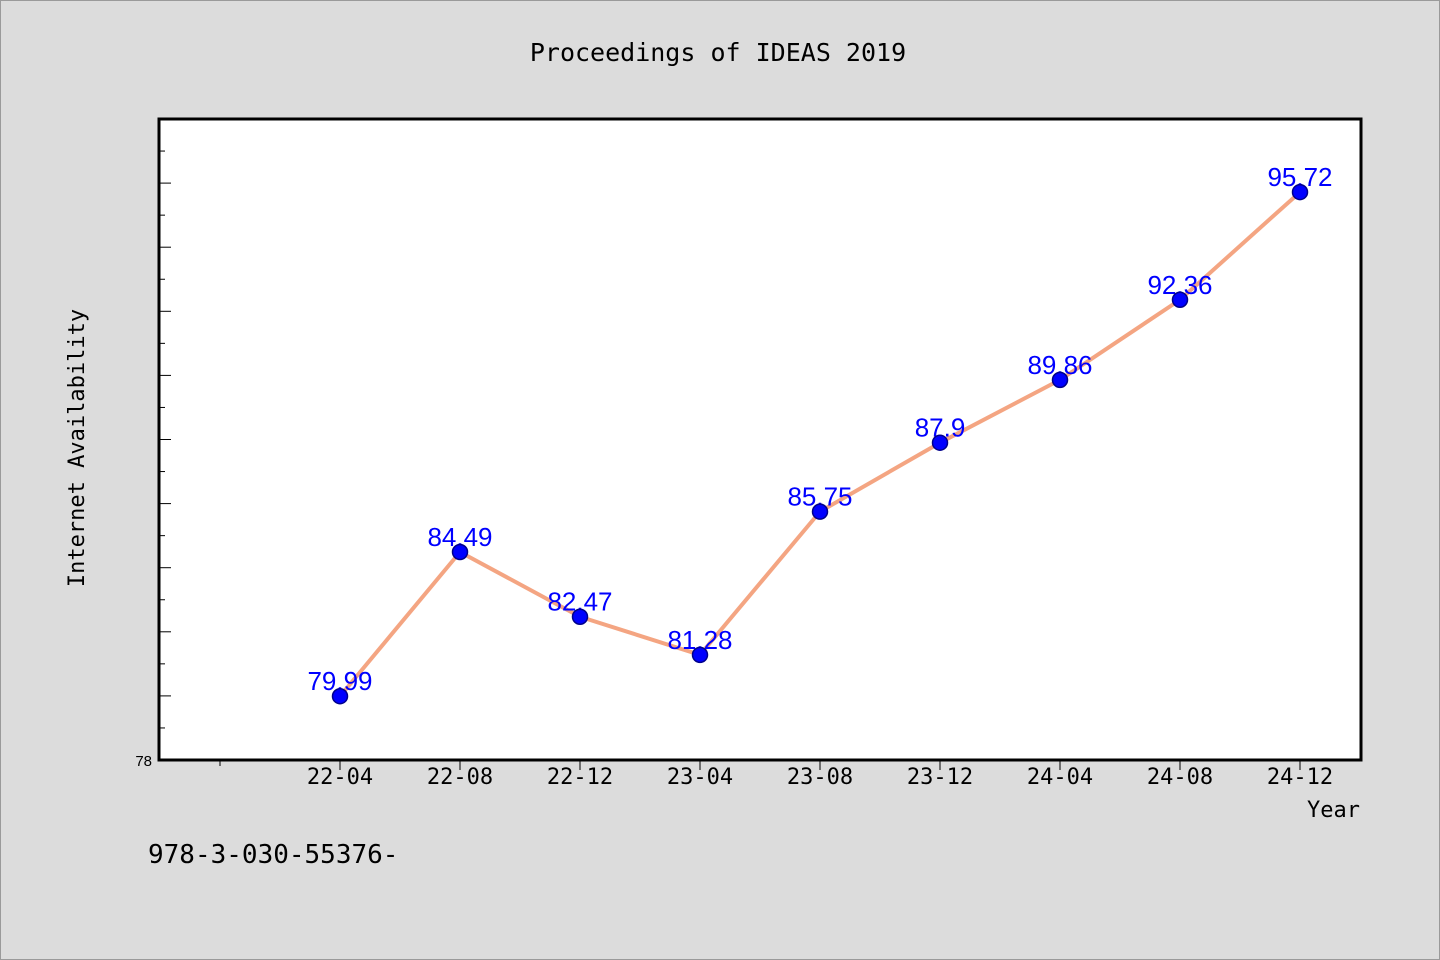 The height and width of the screenshot is (960, 1440). I want to click on x-tick-label: 22-08, so click(460, 777).